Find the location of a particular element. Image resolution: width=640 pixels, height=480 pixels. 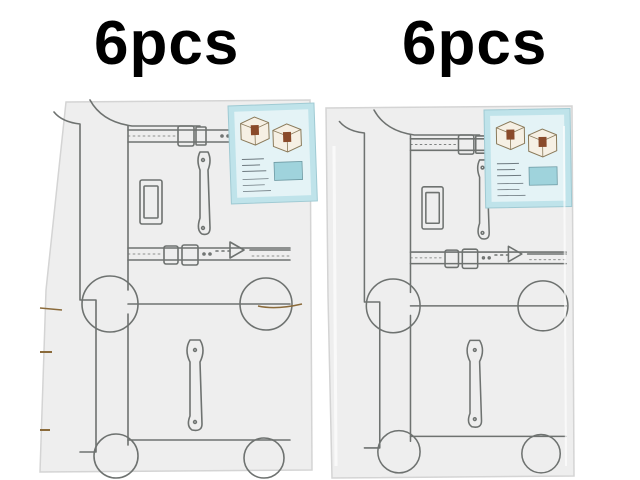

caption-right-quantity: 6pcs is located at coordinates (475, 43).